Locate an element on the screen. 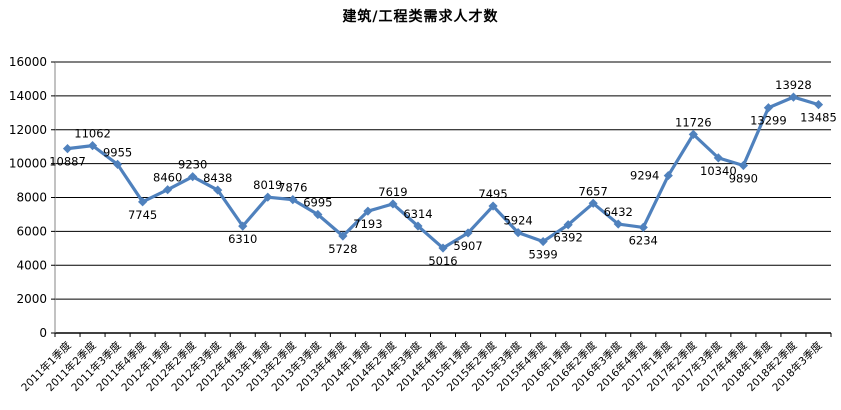  y-axis-label: 0 is located at coordinates (43, 333).